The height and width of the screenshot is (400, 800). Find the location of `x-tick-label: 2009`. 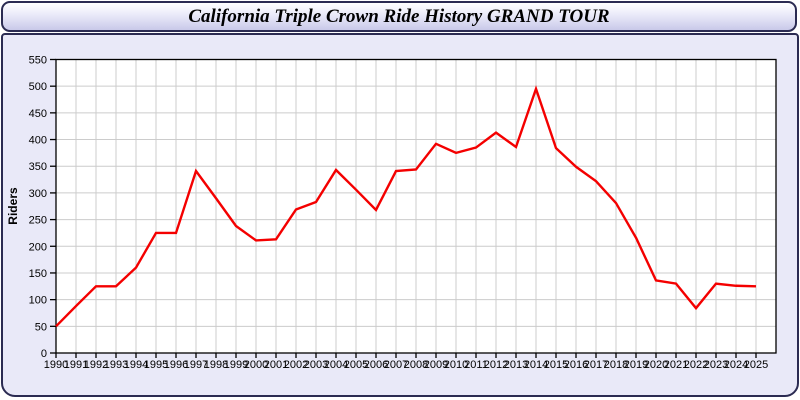

x-tick-label: 2009 is located at coordinates (436, 365).